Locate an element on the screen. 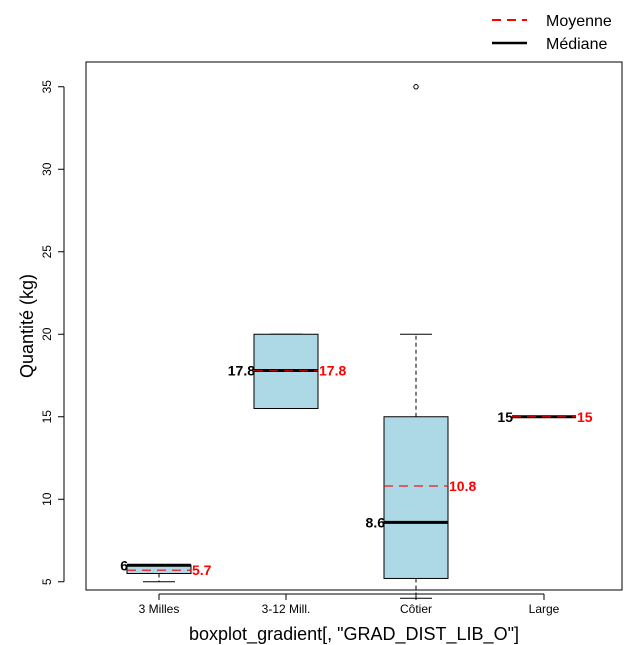 Image resolution: width=632 pixels, height=645 pixels. outlier-point is located at coordinates (416, 87).